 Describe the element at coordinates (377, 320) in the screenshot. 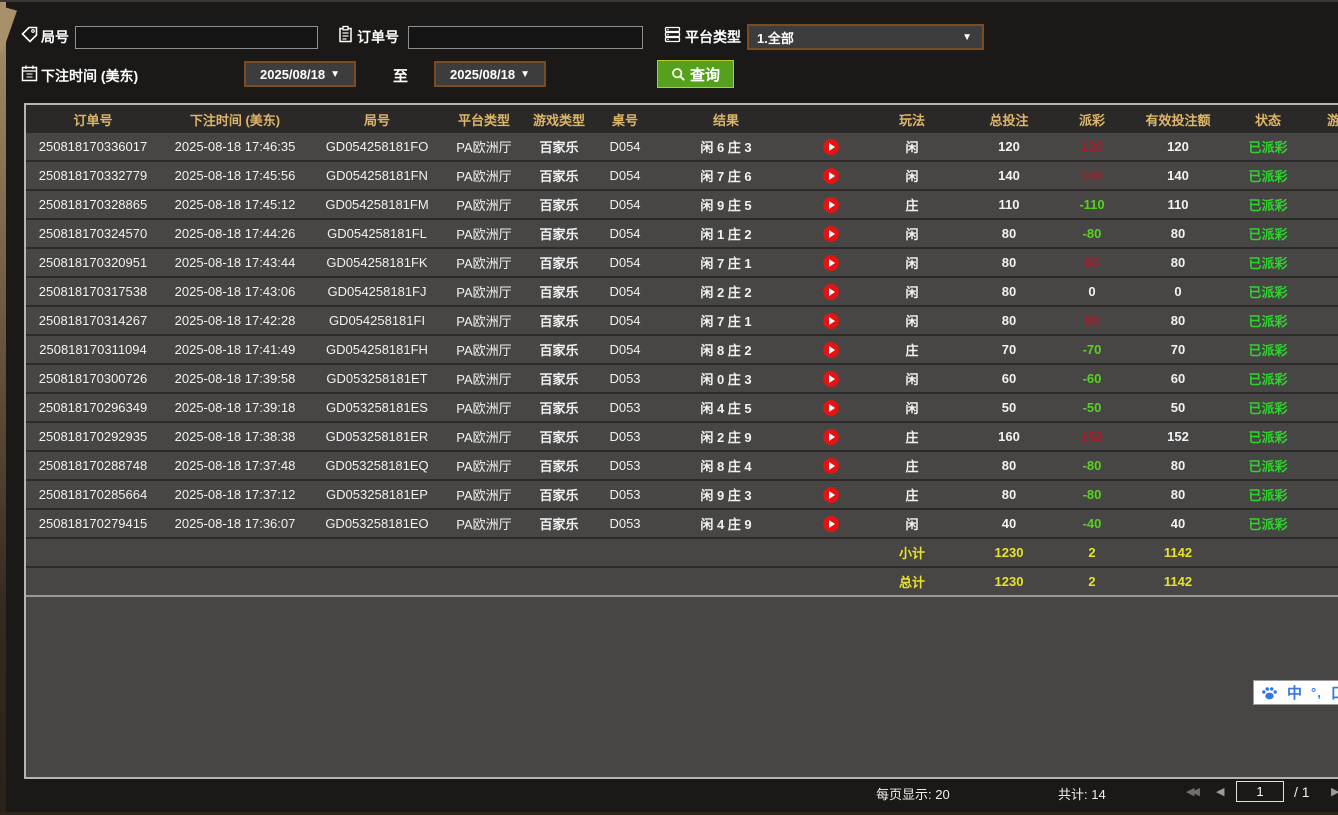

I see `cell-round-number: GD054258181FI` at that location.